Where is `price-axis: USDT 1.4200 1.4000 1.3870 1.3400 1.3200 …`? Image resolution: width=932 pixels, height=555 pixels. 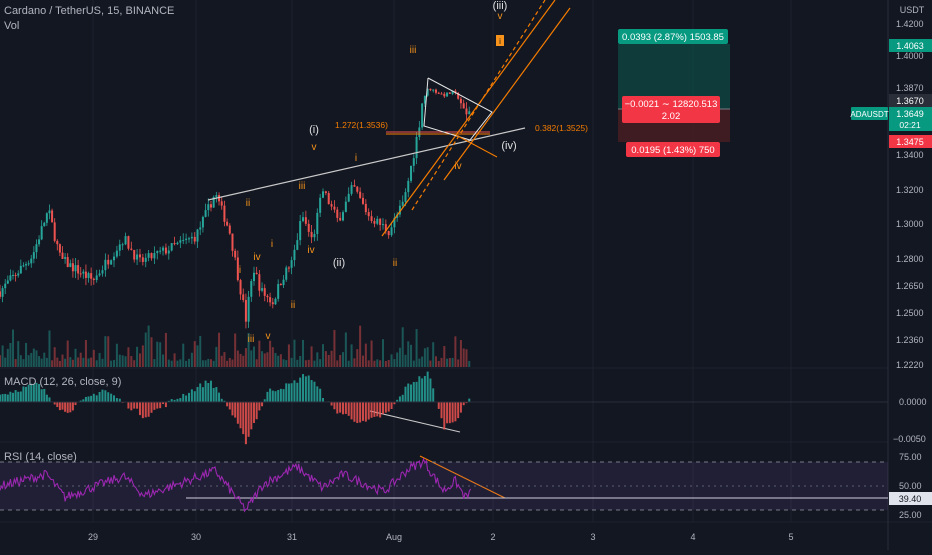 price-axis: USDT 1.4200 1.4000 1.3870 1.3400 1.3200 … is located at coordinates (891, 262).